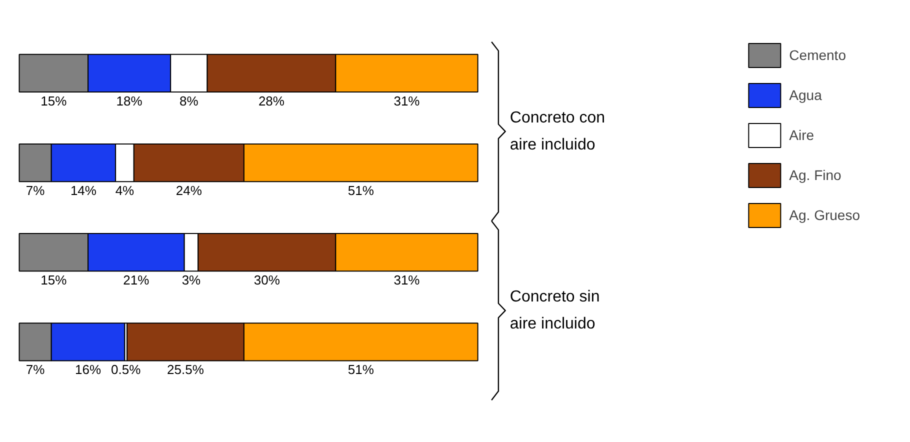 This screenshot has width=910, height=442. I want to click on data-label: 14%, so click(83, 190).